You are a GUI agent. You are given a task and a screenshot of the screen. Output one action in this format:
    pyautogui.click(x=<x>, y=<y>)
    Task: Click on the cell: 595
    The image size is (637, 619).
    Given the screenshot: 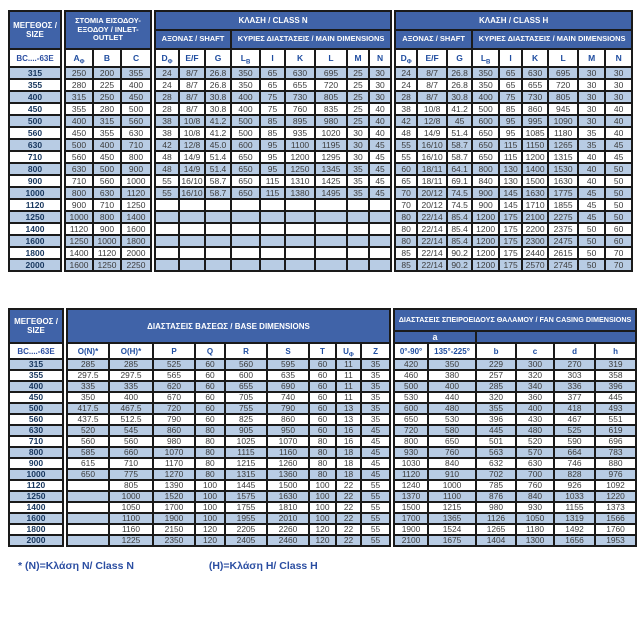 What is the action you would take?
    pyautogui.click(x=288, y=365)
    